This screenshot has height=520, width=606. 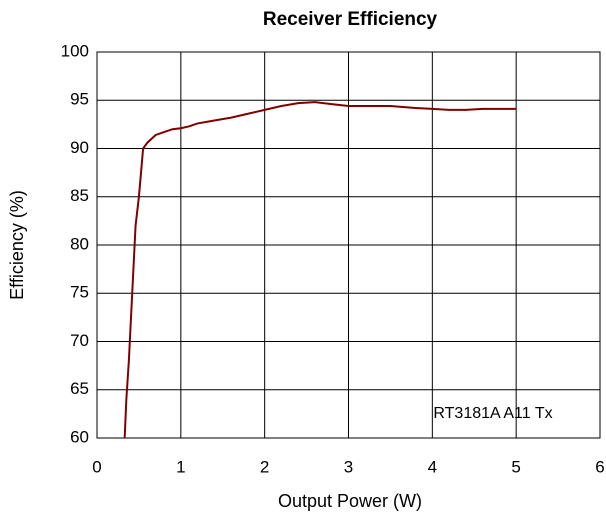 I want to click on y-tick-label: 80, so click(x=79, y=243).